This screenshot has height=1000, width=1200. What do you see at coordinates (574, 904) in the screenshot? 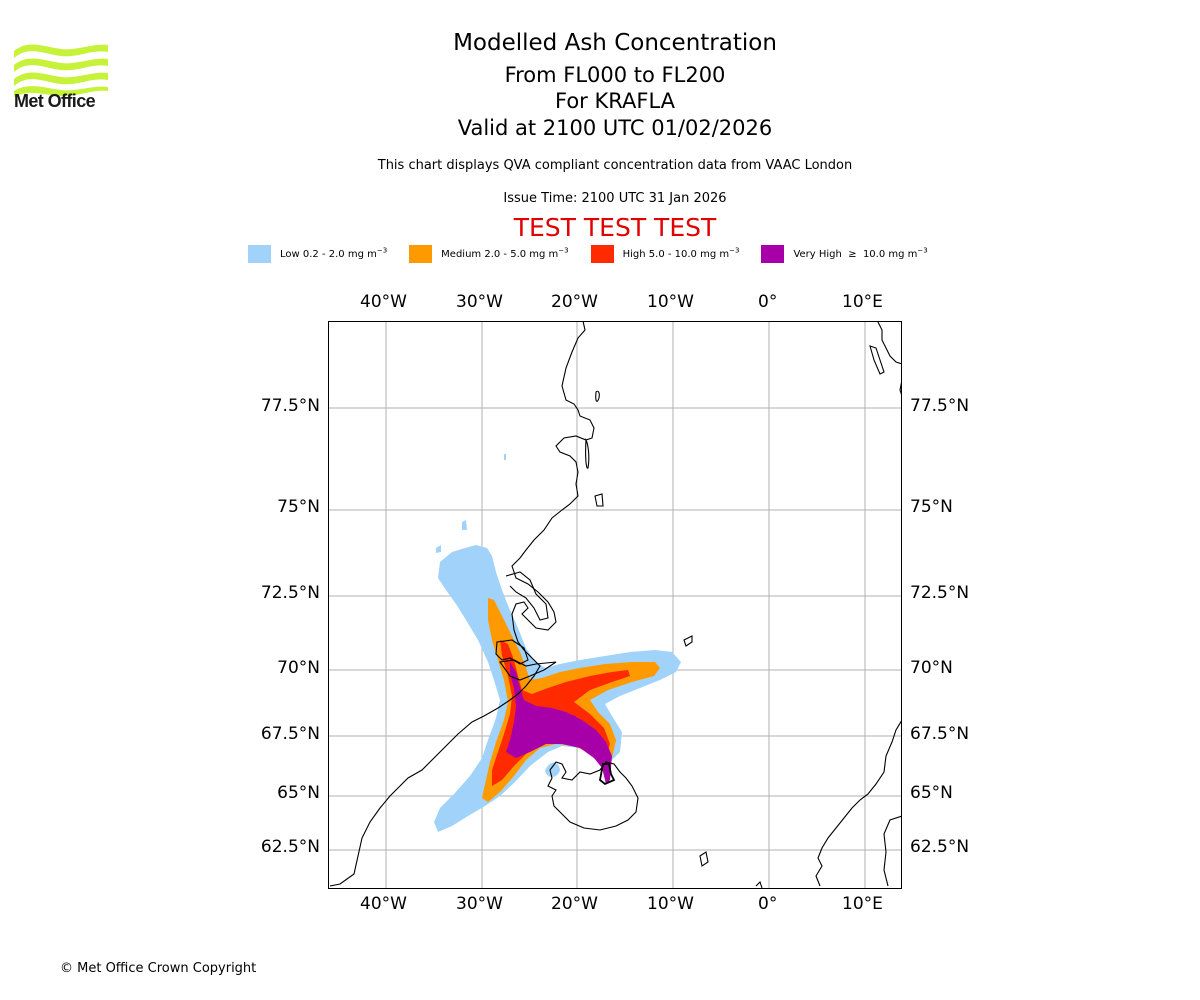
I see `lon-tick-bottom-20w: 20°W` at bounding box center [574, 904].